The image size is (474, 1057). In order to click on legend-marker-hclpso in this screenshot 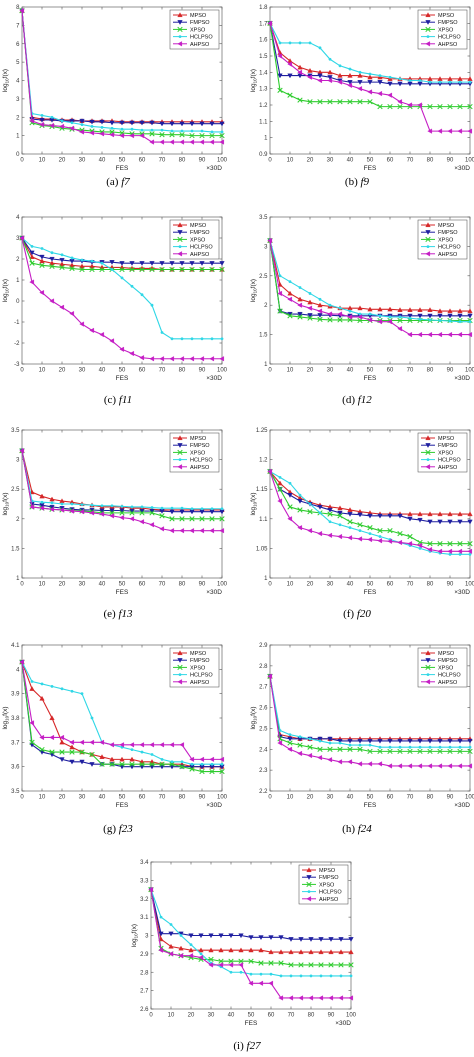, I will do `click(309, 891)`.